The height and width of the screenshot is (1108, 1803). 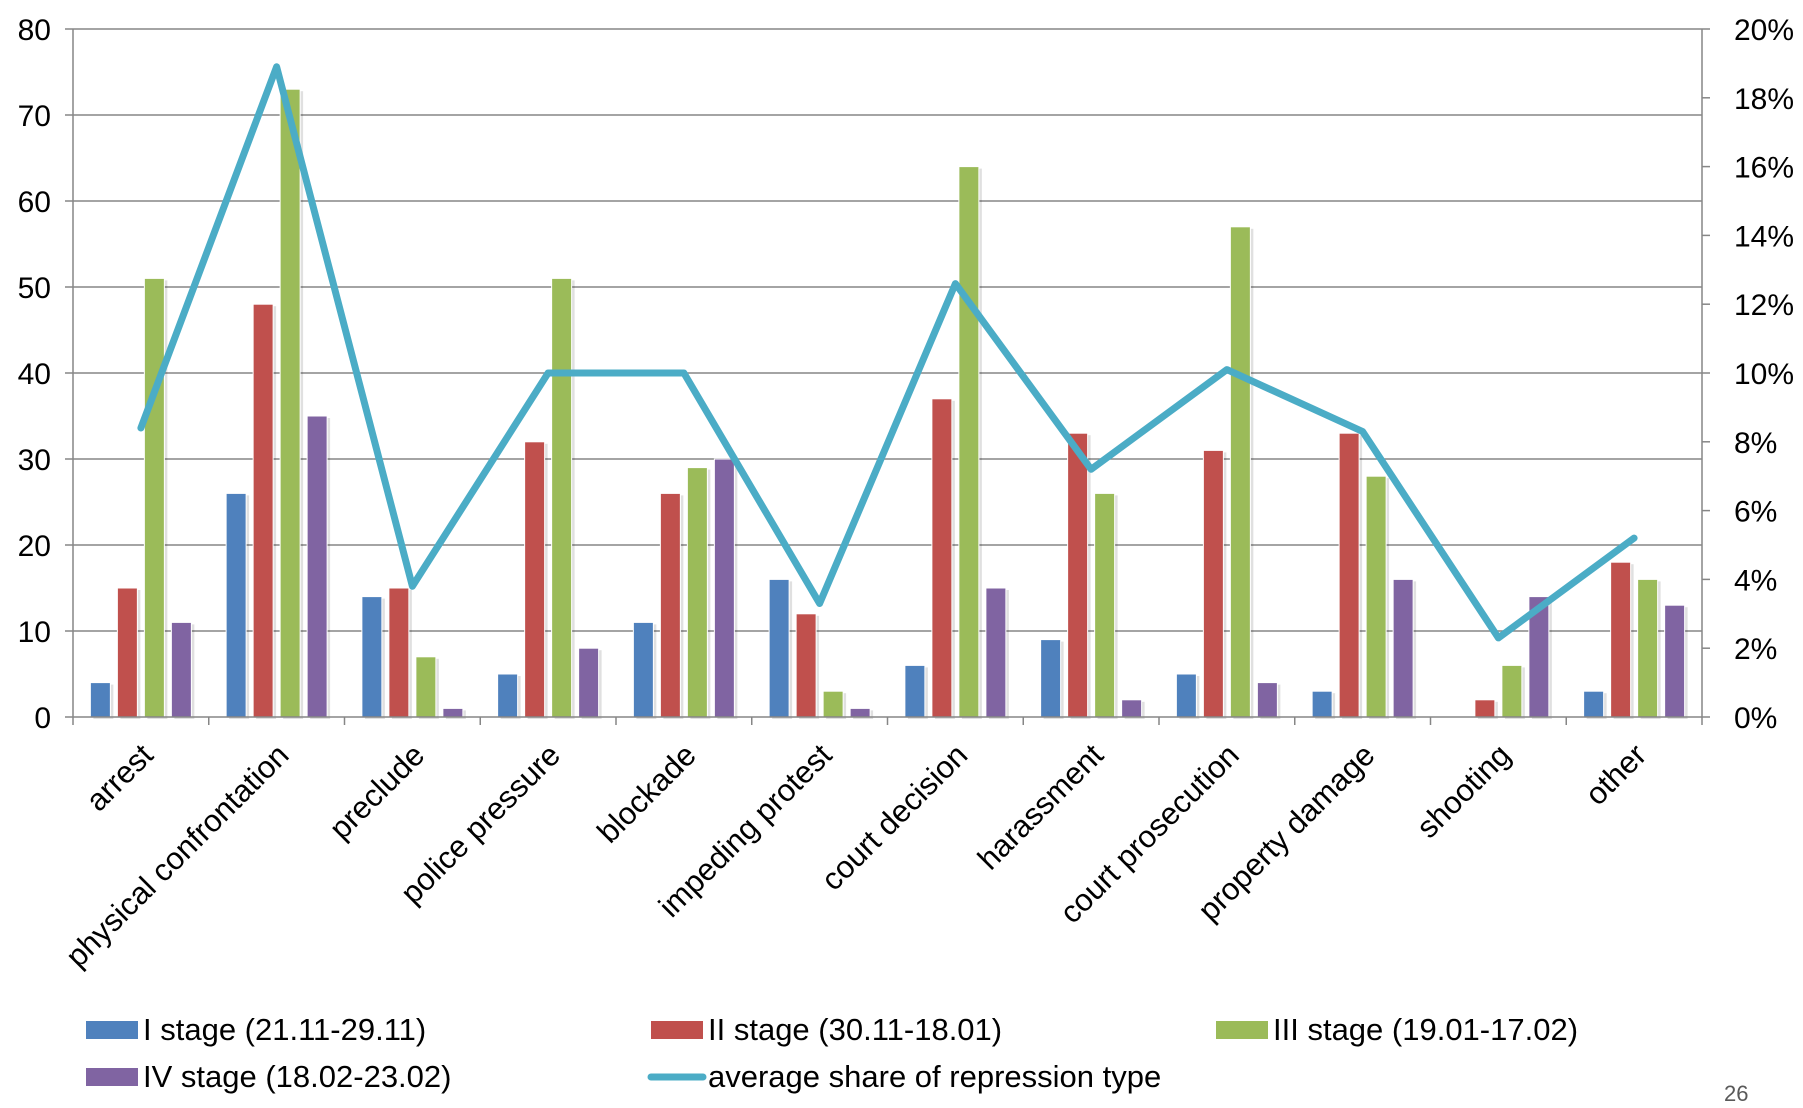 What do you see at coordinates (42, 718) in the screenshot?
I see `left-axis-tick-label: 0` at bounding box center [42, 718].